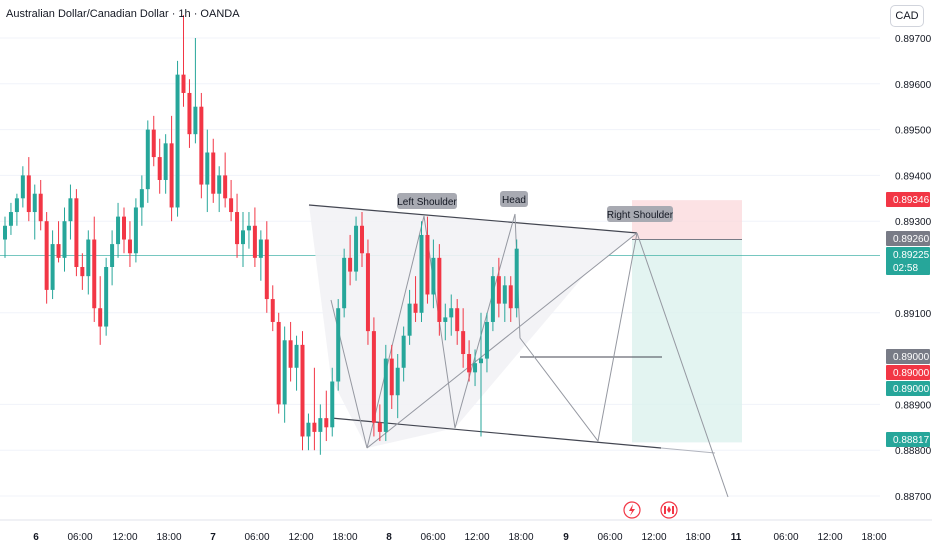 The width and height of the screenshot is (932, 550). What do you see at coordinates (432, 537) in the screenshot?
I see `time-tick: 06:00` at bounding box center [432, 537].